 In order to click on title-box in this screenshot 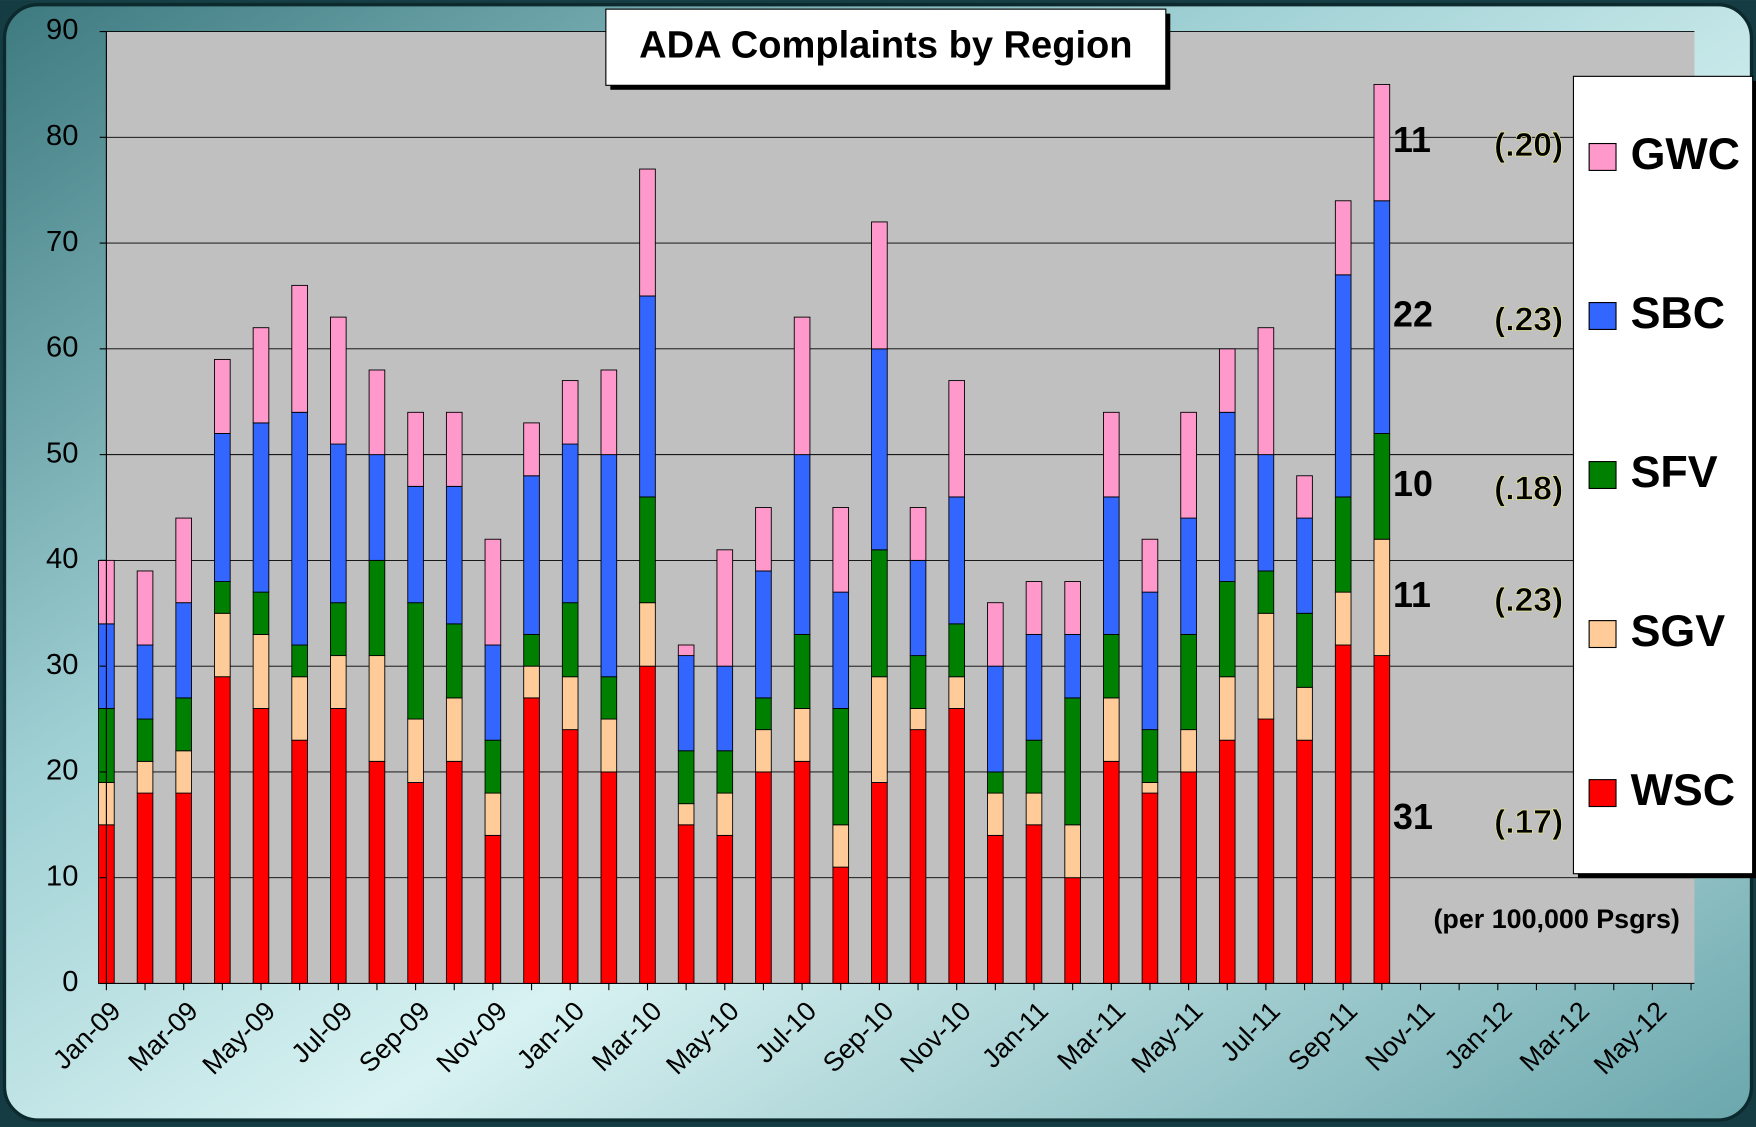, I will do `click(886, 47)`.